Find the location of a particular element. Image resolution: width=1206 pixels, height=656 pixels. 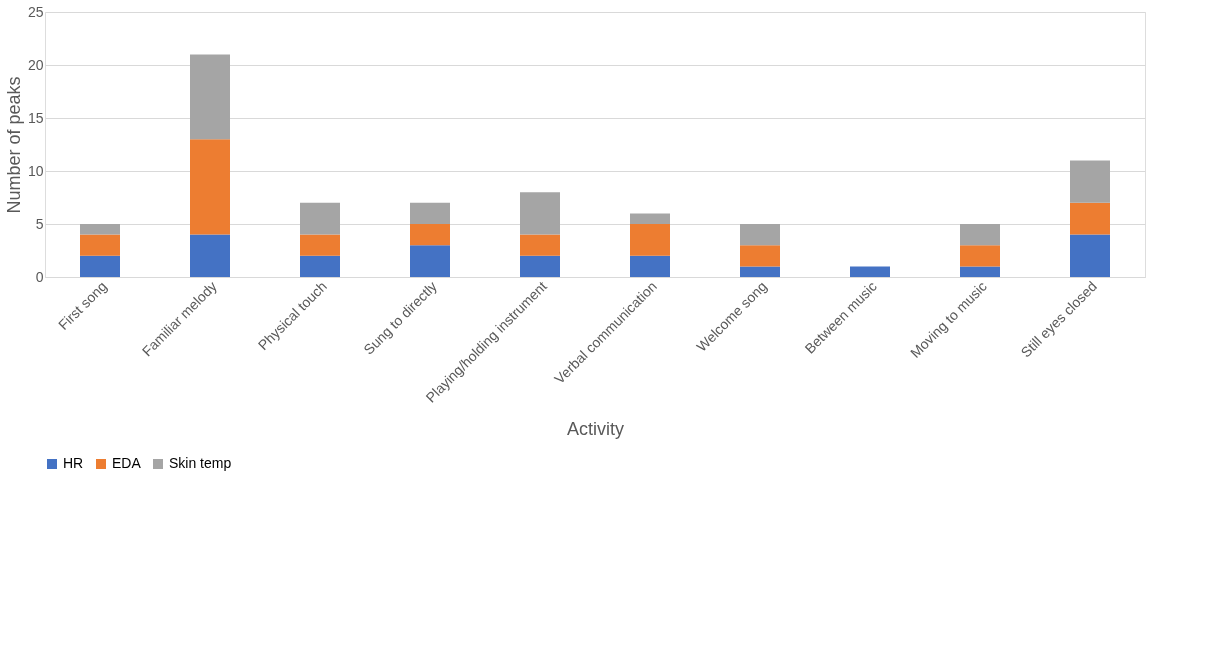

y-tick-label: 0 is located at coordinates (39, 276).